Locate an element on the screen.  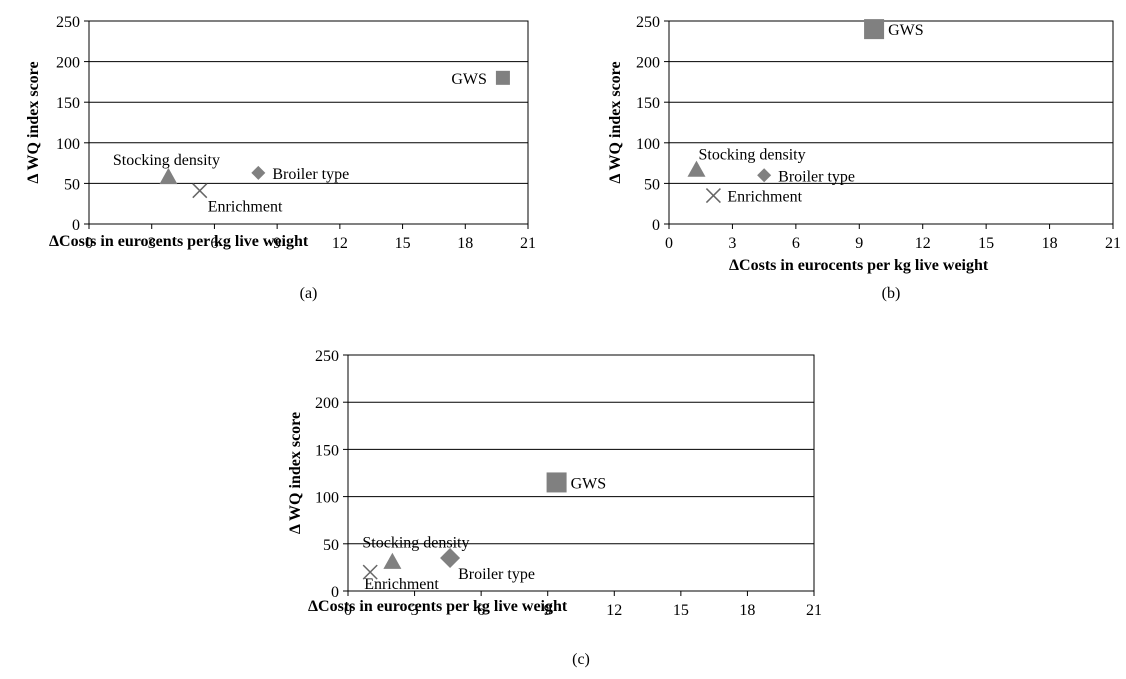
panel-caption: (c) is located at coordinates (581, 659).